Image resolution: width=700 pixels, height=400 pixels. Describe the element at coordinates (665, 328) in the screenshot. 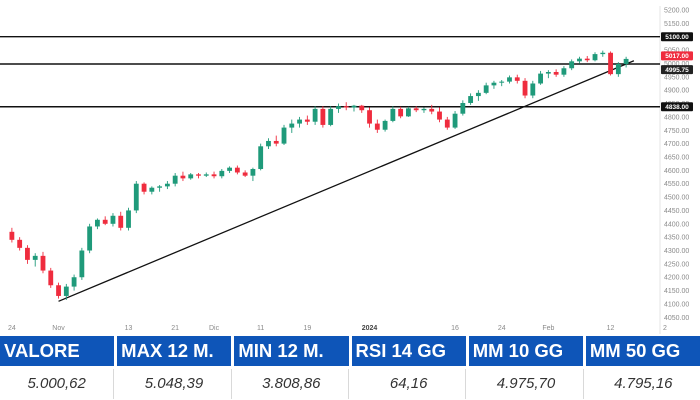

I see `x-tick-label: 2` at that location.